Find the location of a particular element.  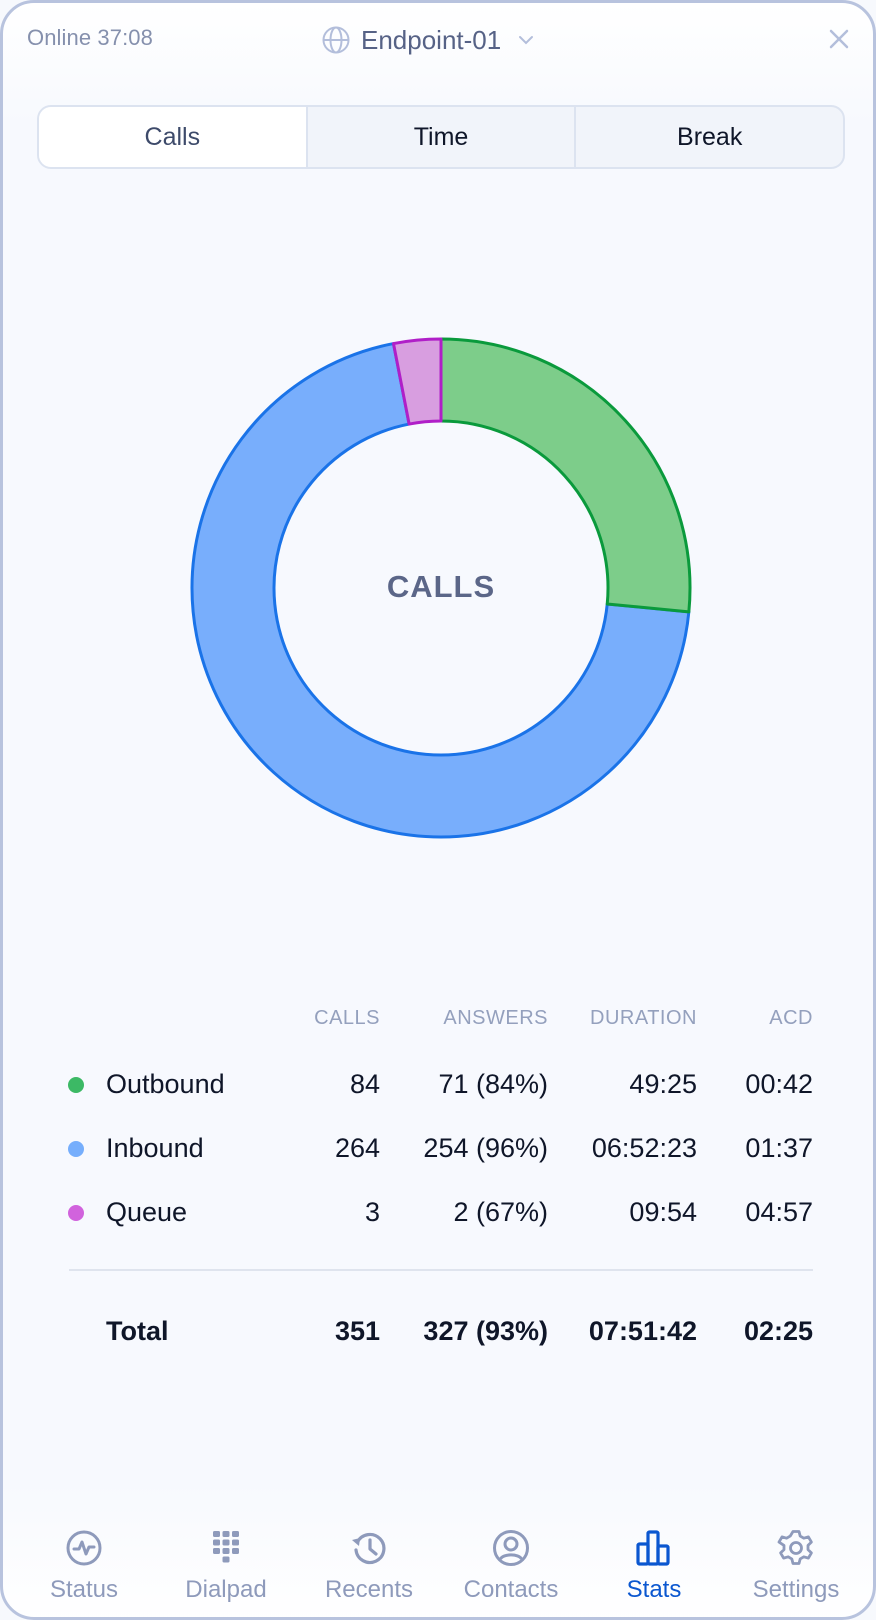

table-row-total: Total 351 327 (93%) 07:51:42 02:25 is located at coordinates (438, 1332).